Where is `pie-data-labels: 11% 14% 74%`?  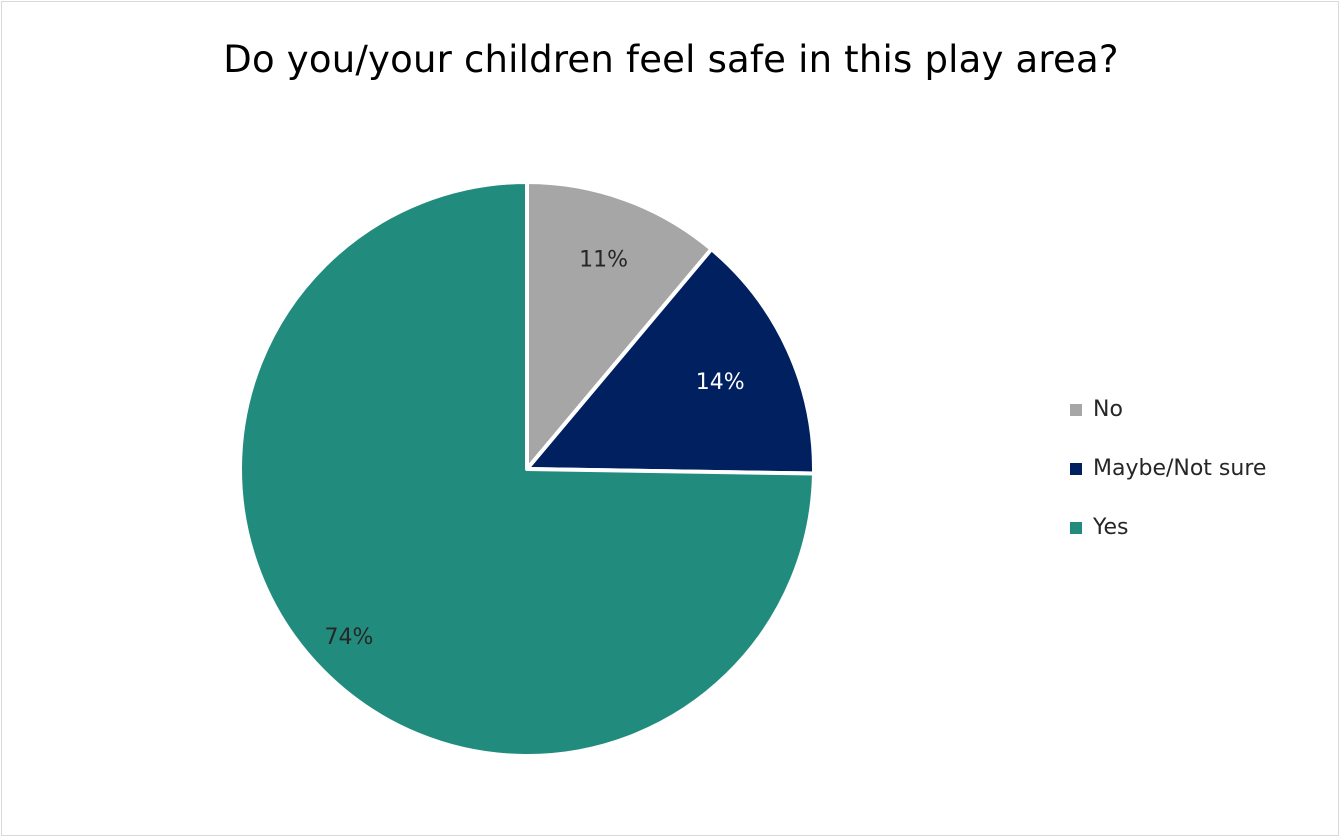
pie-data-labels: 11% 14% 74% is located at coordinates (535, 449).